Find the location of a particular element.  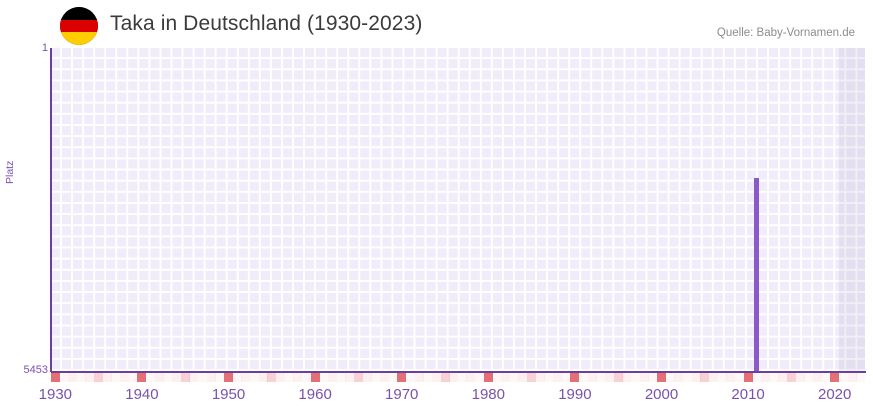

flag-band-red is located at coordinates (79, 26).